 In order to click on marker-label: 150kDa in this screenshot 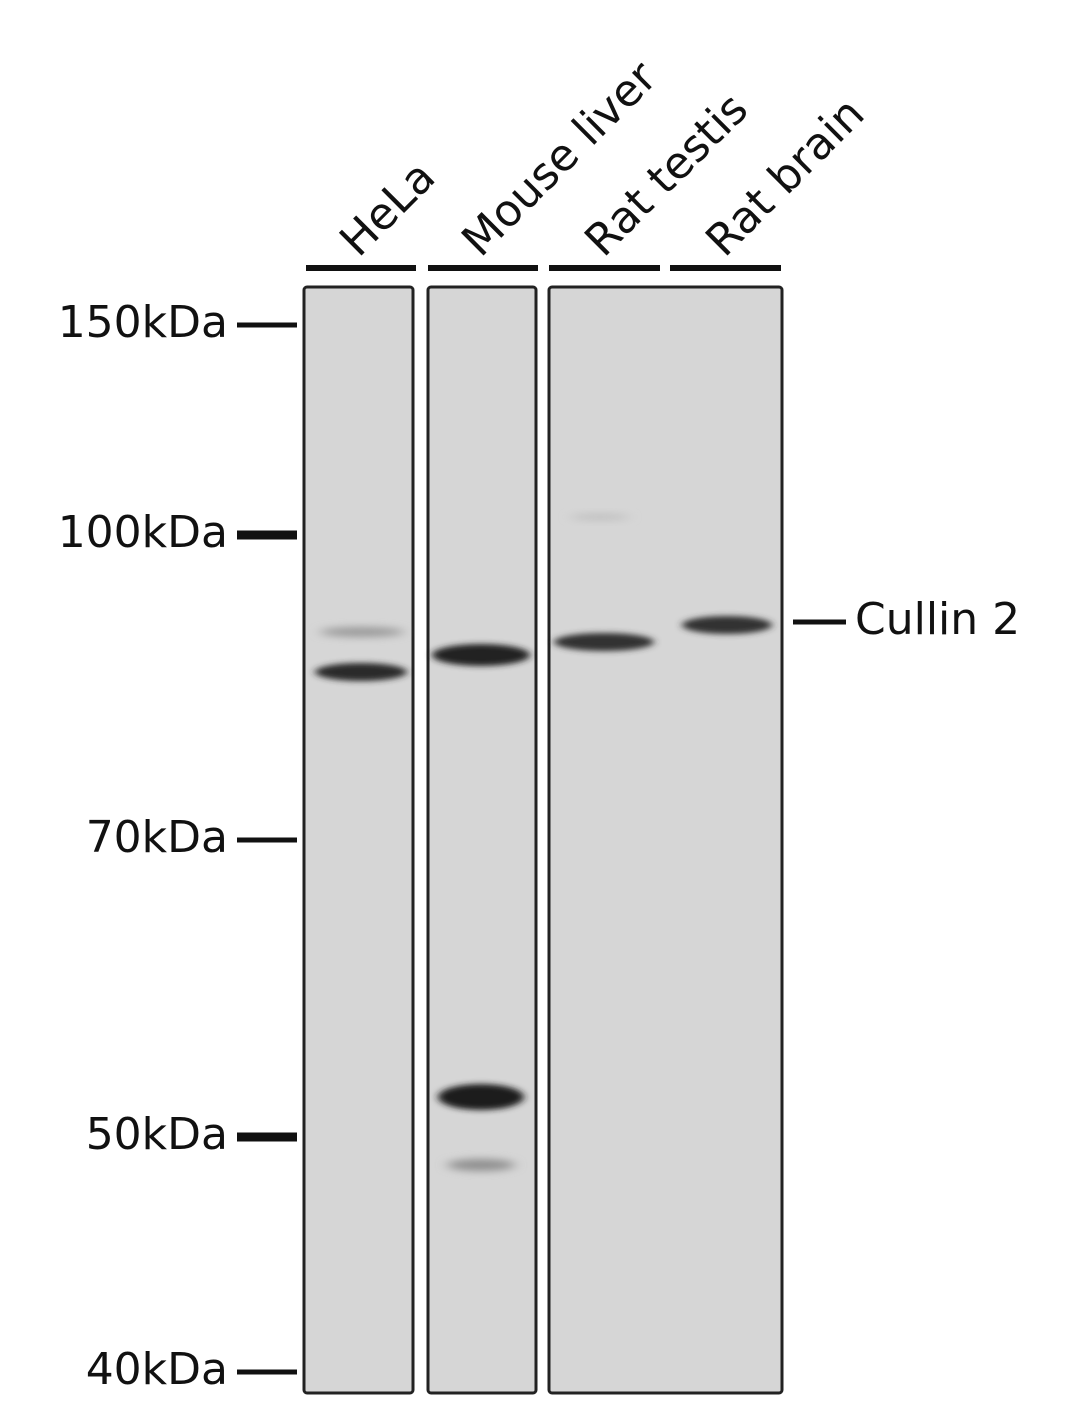, I will do `click(143, 322)`.